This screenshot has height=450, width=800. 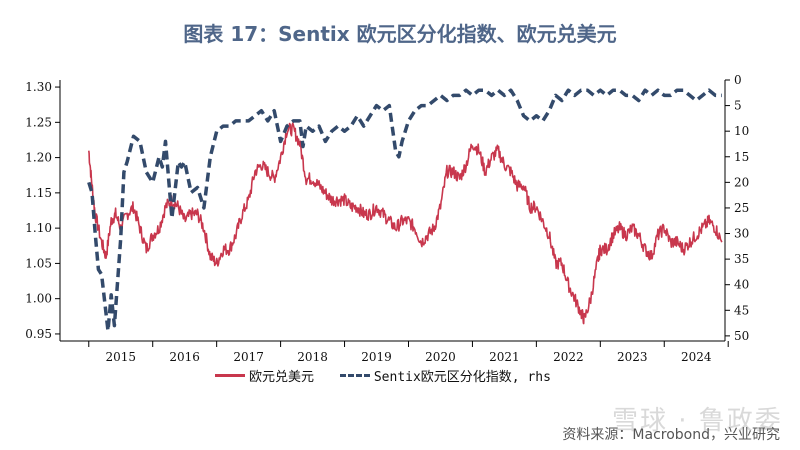 I want to click on left-tick-label: 1.05, so click(x=38, y=263).